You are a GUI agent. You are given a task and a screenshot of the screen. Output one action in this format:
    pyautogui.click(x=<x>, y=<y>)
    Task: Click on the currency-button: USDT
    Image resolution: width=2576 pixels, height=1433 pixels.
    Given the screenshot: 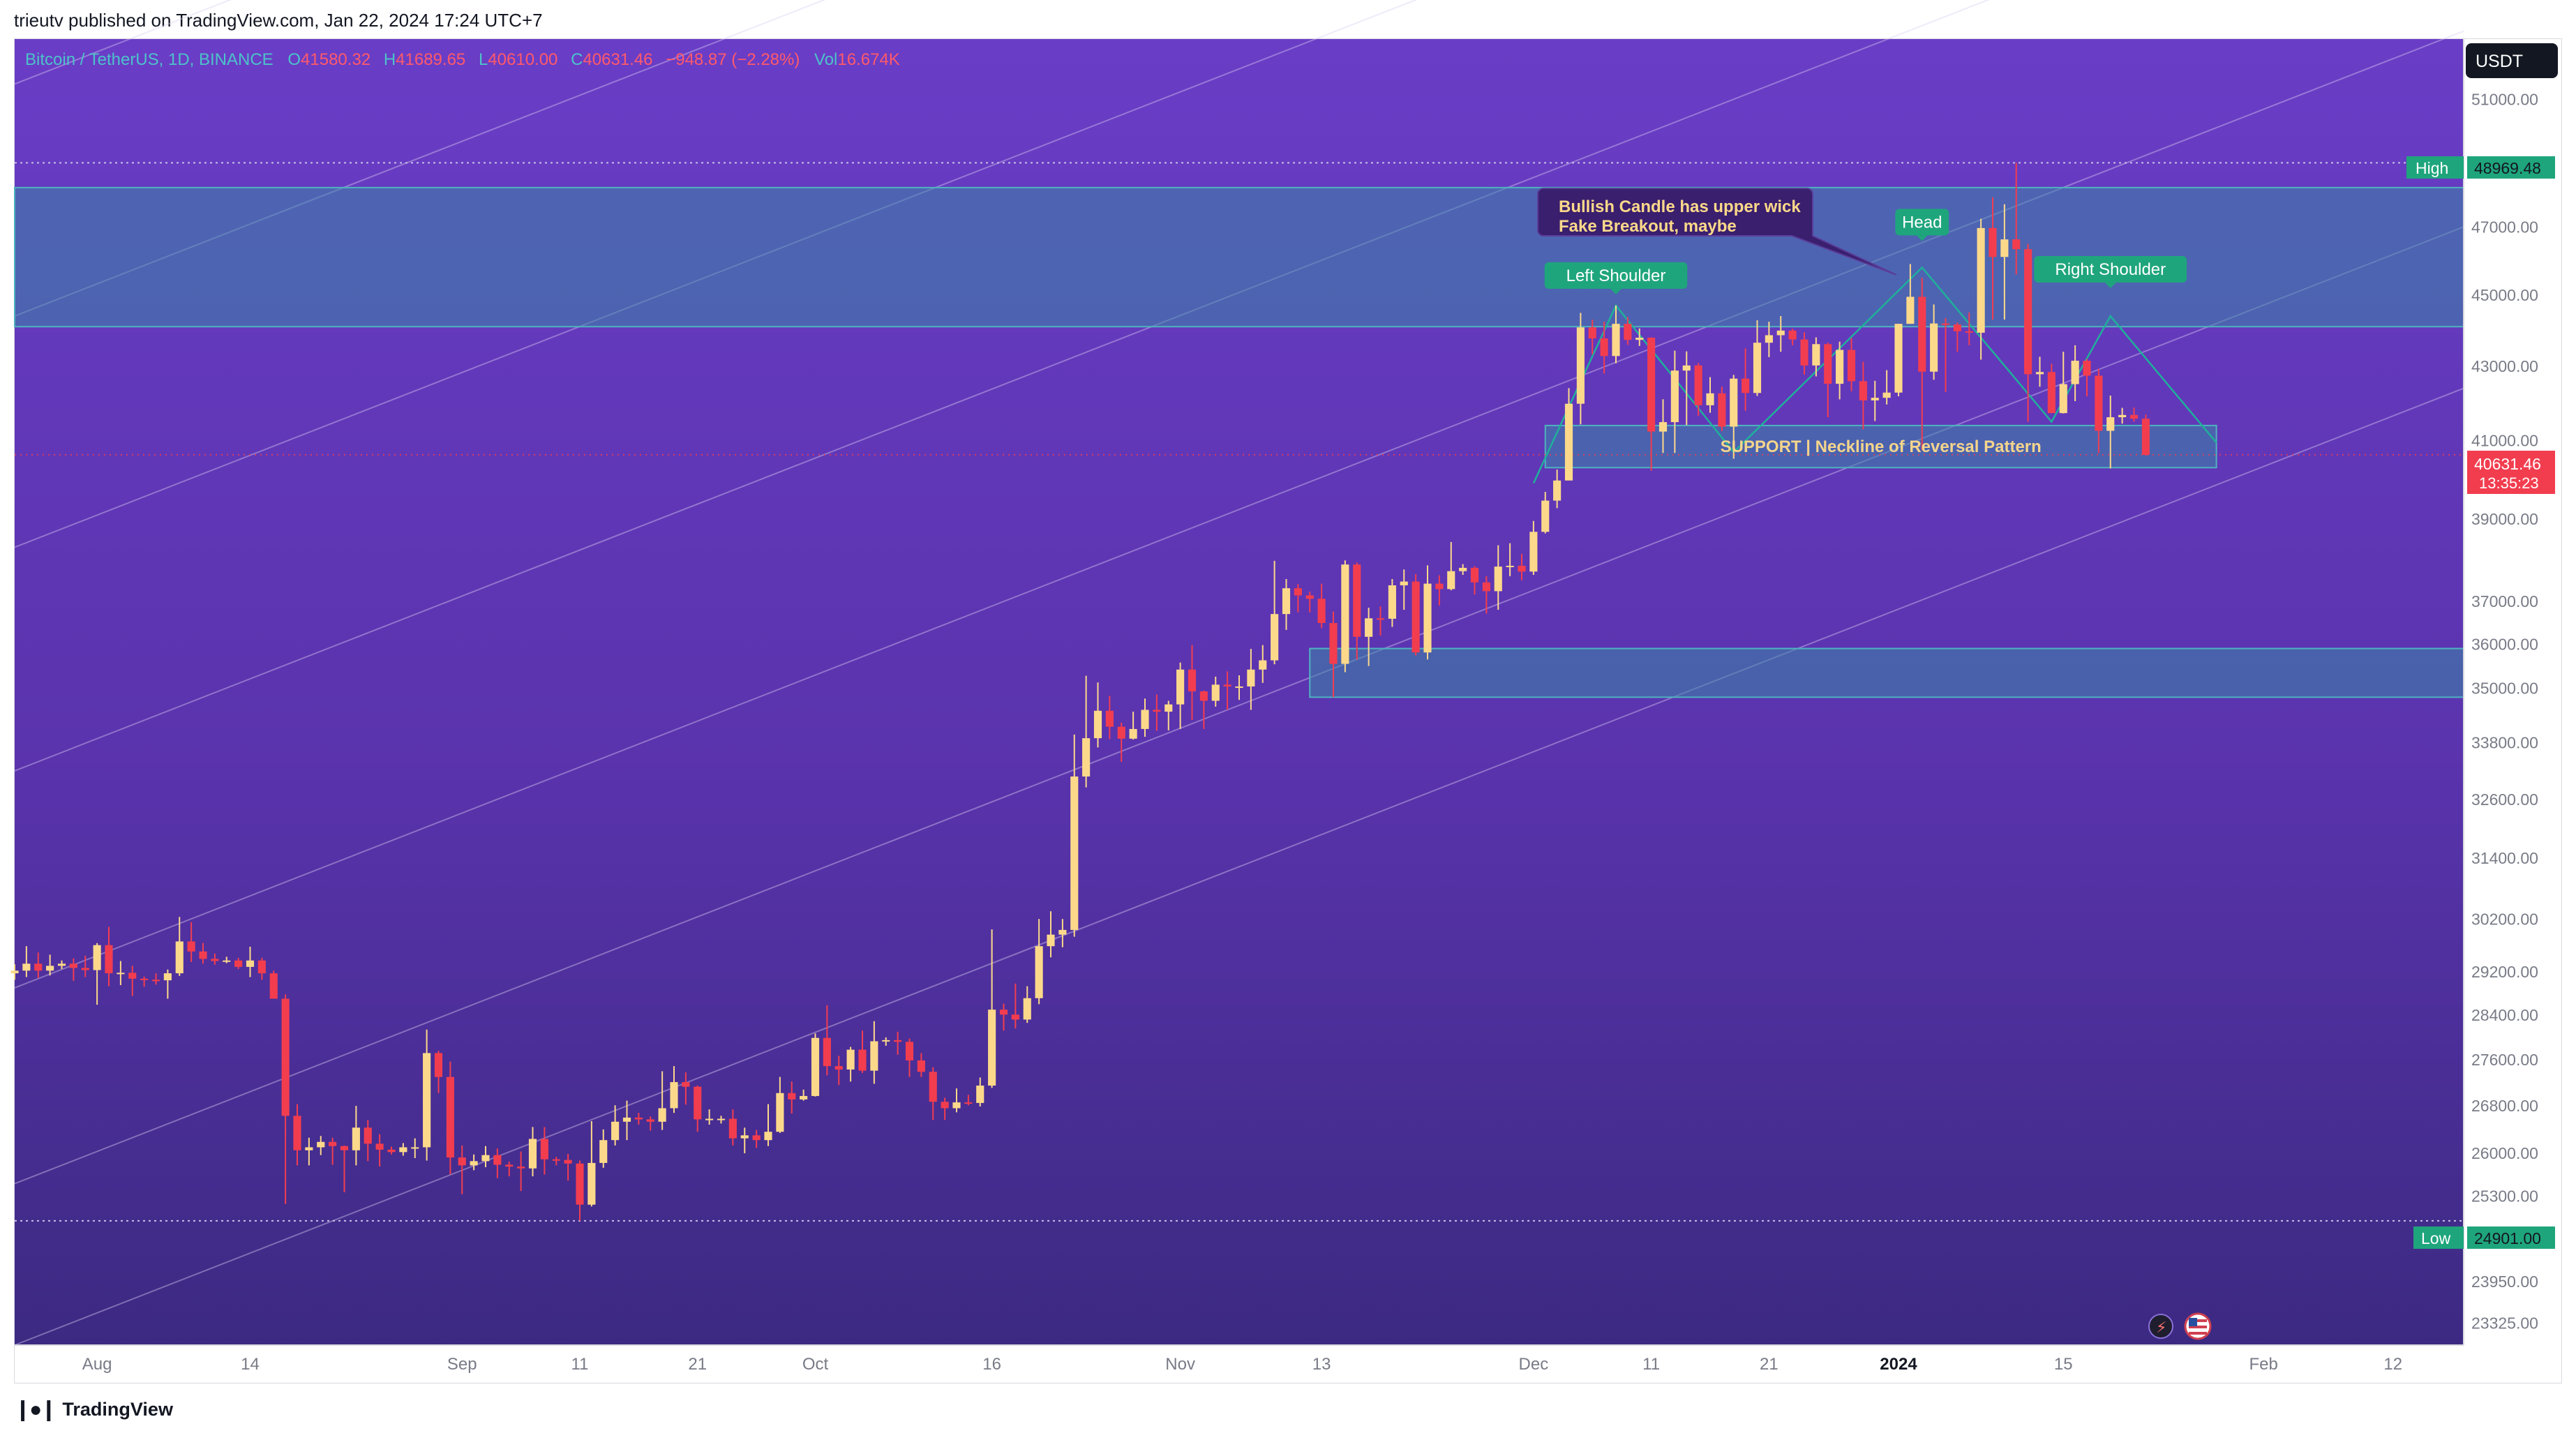 What is the action you would take?
    pyautogui.click(x=2512, y=60)
    